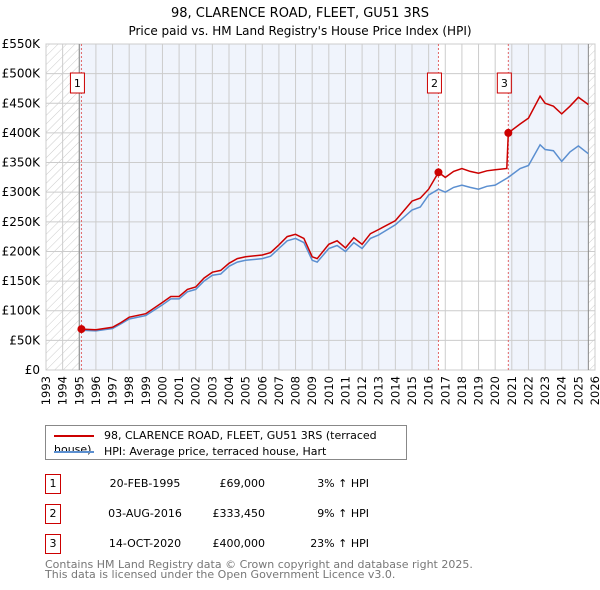 This screenshot has width=600, height=590. Describe the element at coordinates (212, 390) in the screenshot. I see `x-tick-label: 2003` at that location.